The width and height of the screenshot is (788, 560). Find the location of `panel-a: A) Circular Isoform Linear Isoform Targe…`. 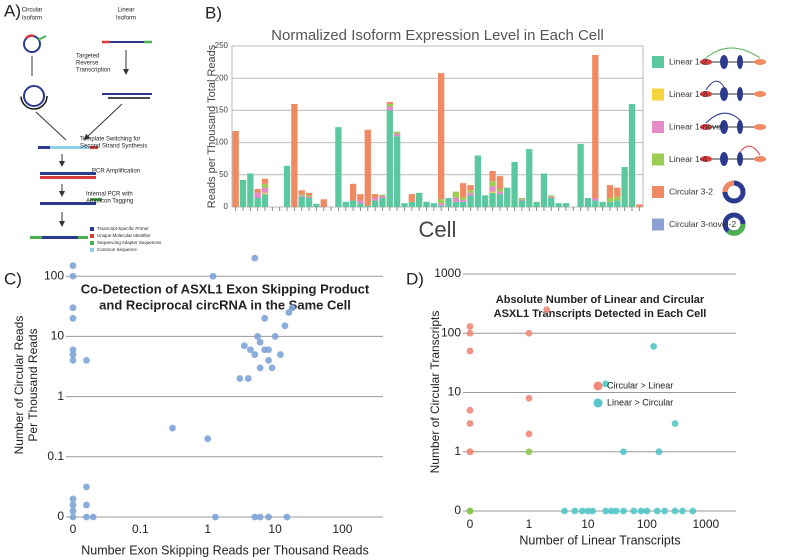

panel-a: A) Circular Isoform Linear Isoform Targe… is located at coordinates (78, 120).